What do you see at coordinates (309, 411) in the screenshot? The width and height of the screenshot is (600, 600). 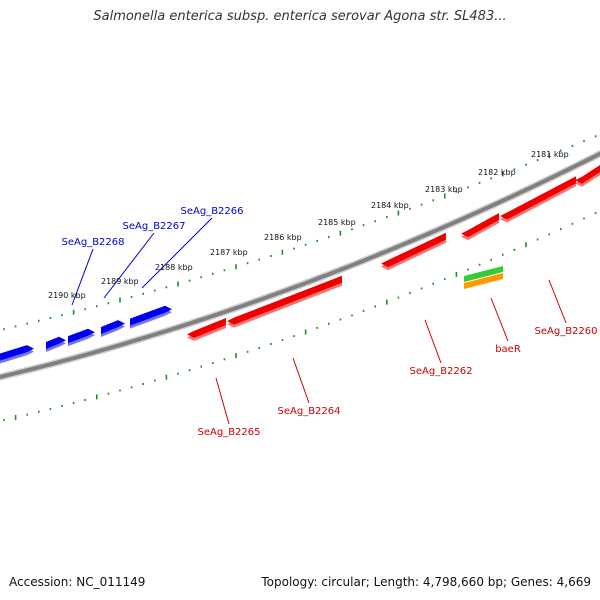 I see `reverse-gene-label: SeAg_B2264` at bounding box center [309, 411].